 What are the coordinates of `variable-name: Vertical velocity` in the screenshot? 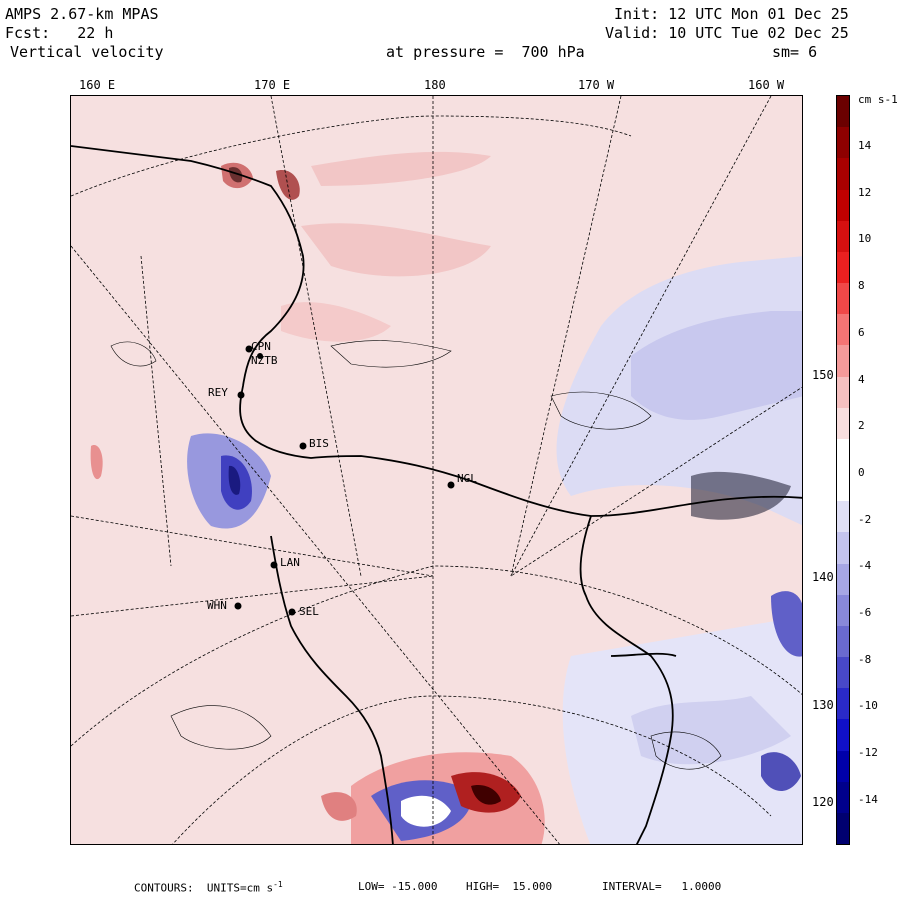 It's located at (87, 52).